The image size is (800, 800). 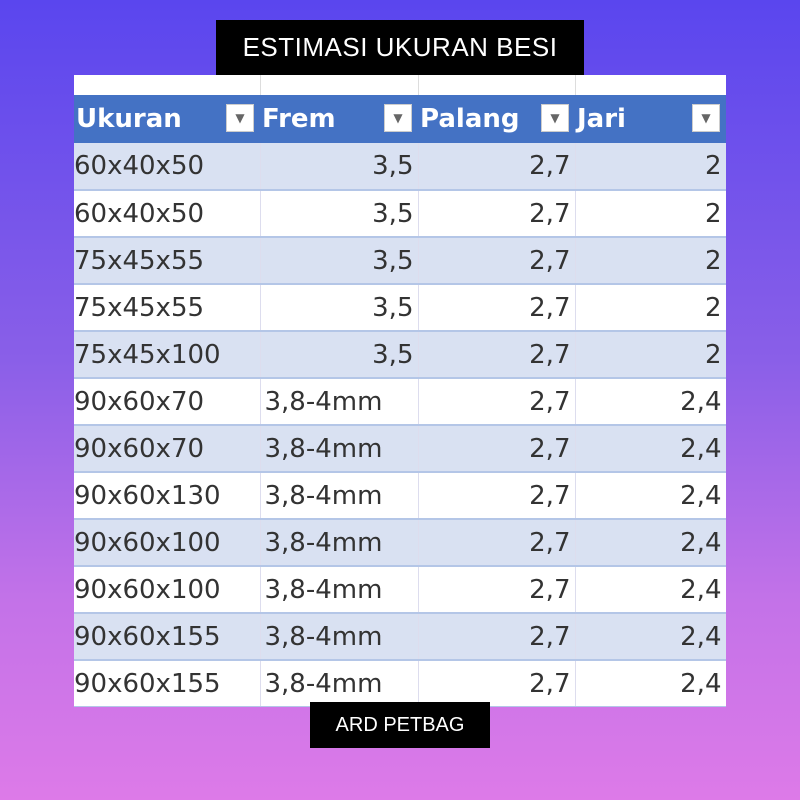 I want to click on column-header-jari: Jari ▼, so click(x=650, y=119).